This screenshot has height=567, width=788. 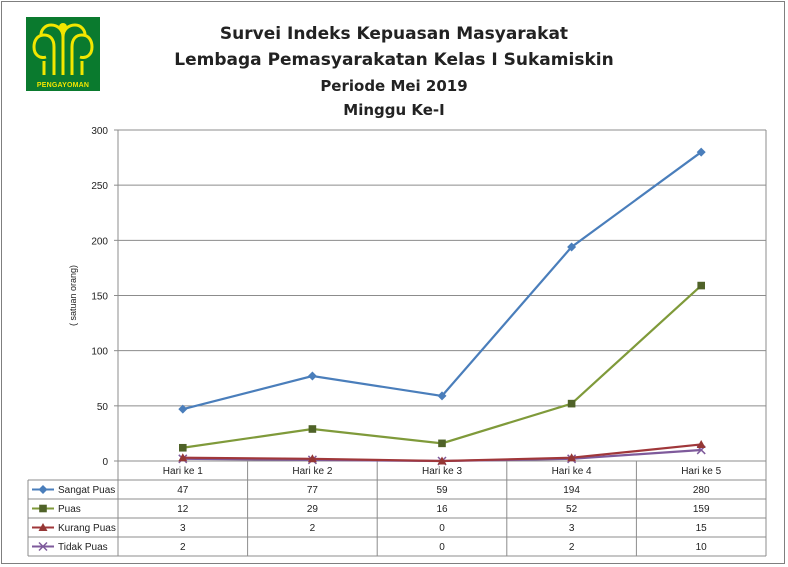 I want to click on legend-label: Puas, so click(x=69, y=509).